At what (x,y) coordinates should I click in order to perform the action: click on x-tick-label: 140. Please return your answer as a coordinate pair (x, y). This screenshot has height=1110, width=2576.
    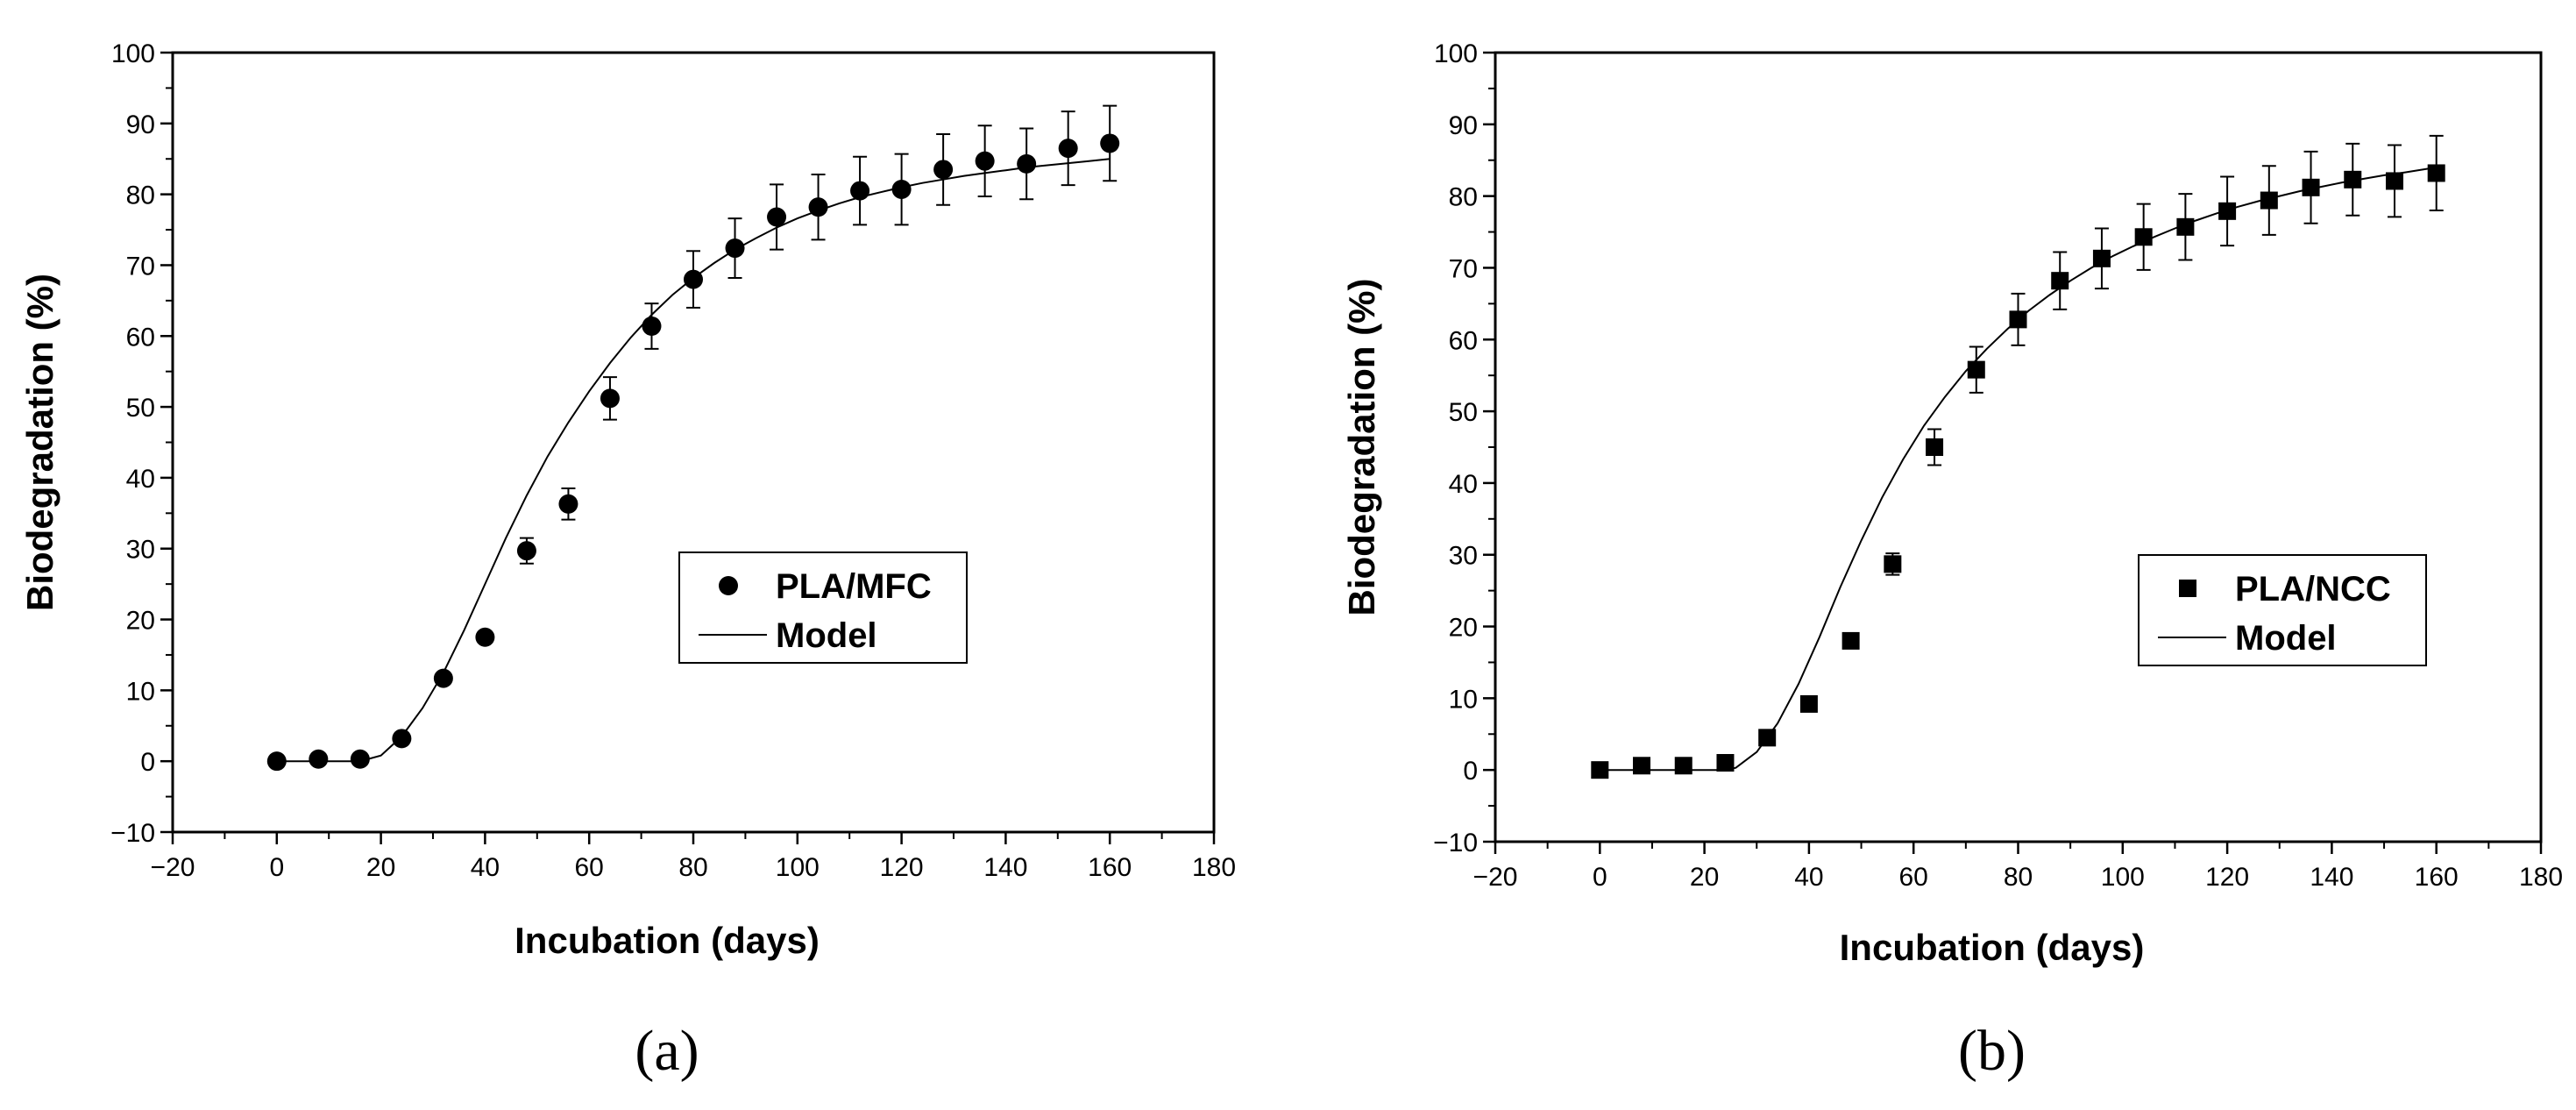
    Looking at the image, I should click on (2331, 877).